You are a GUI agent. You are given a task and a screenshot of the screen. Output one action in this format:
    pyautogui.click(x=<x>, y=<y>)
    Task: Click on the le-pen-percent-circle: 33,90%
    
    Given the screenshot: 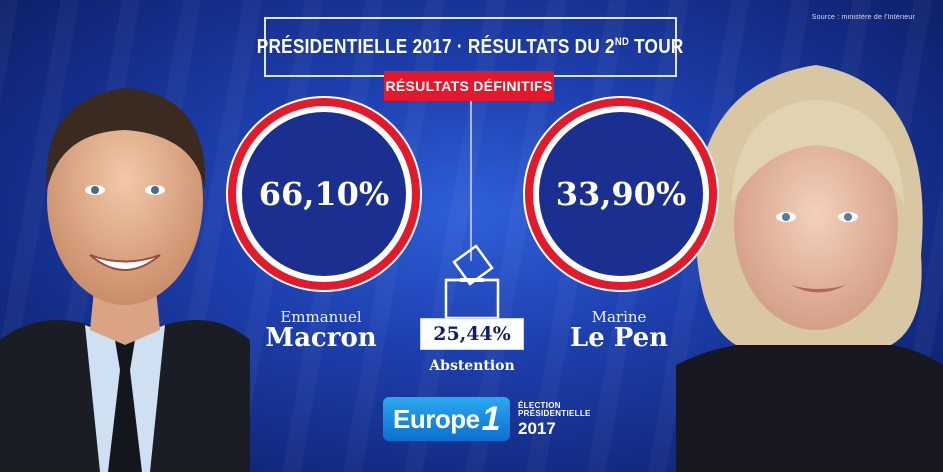 What is the action you would take?
    pyautogui.click(x=621, y=194)
    